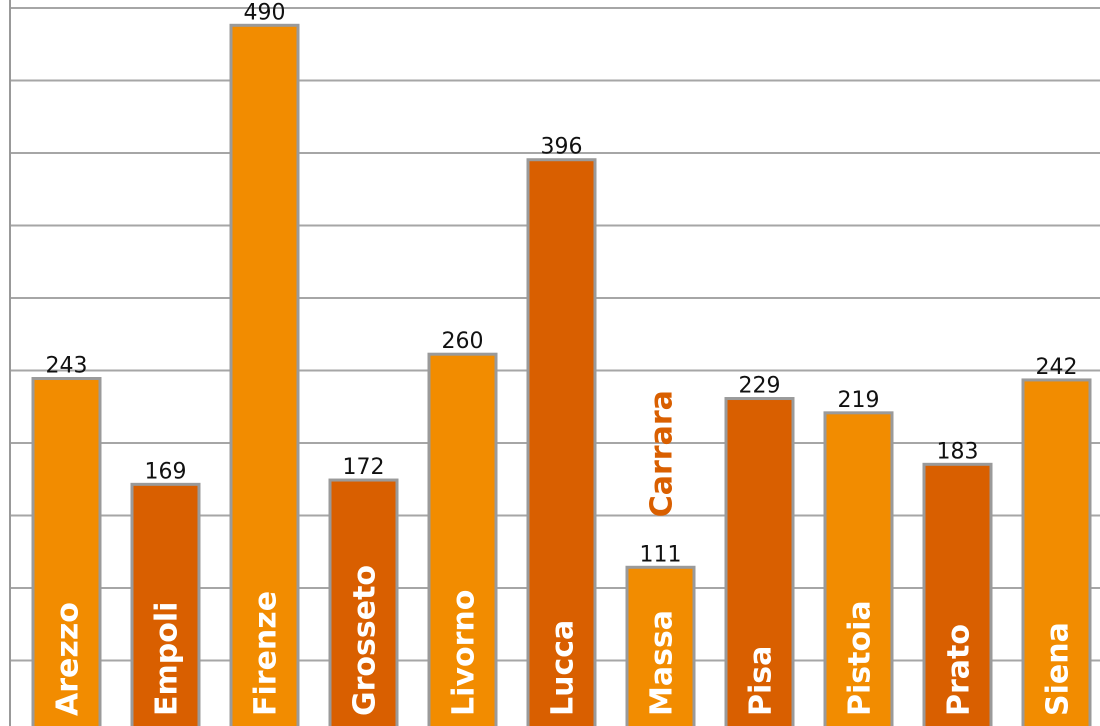 The height and width of the screenshot is (726, 1100). Describe the element at coordinates (265, 12) in the screenshot. I see `data-label-firenze: 490` at that location.